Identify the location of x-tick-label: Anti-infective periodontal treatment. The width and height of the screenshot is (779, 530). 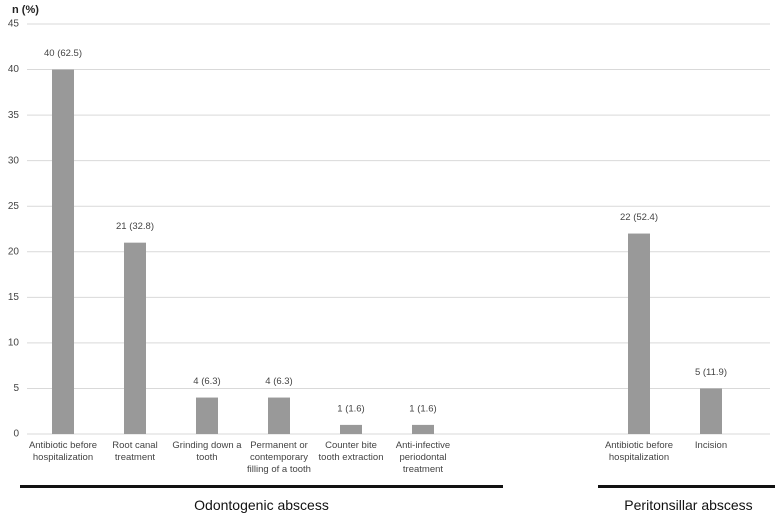
(423, 457).